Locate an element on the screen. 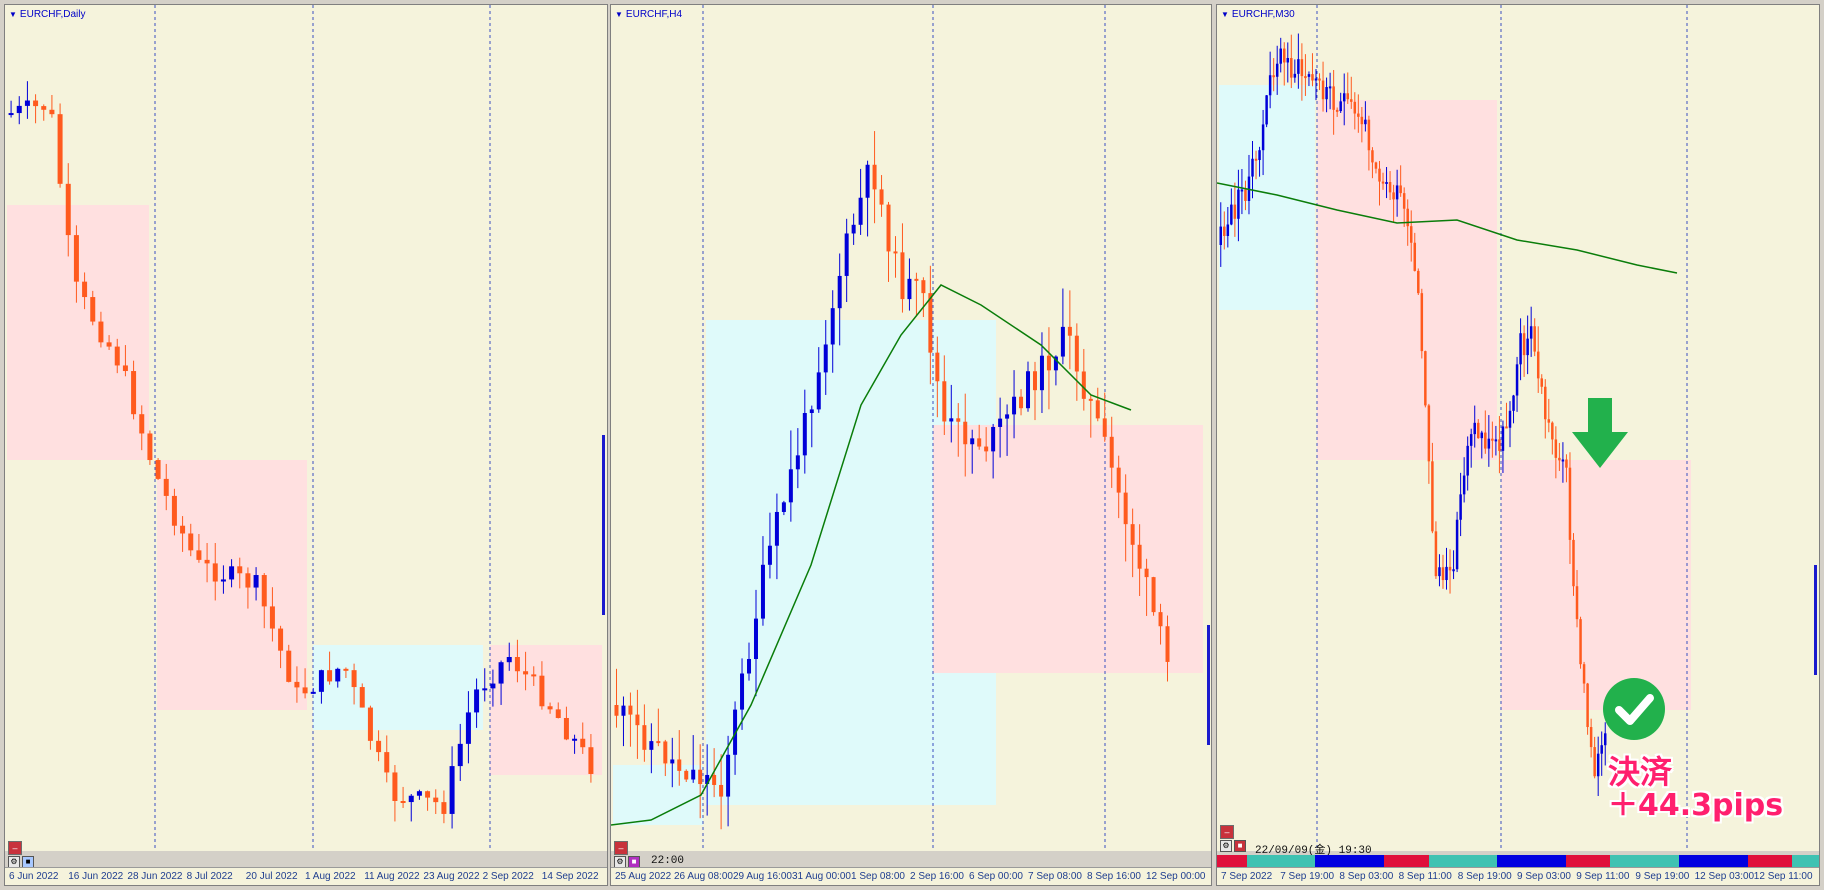 Image resolution: width=1824 pixels, height=890 pixels. demand-zone is located at coordinates (398, 687).